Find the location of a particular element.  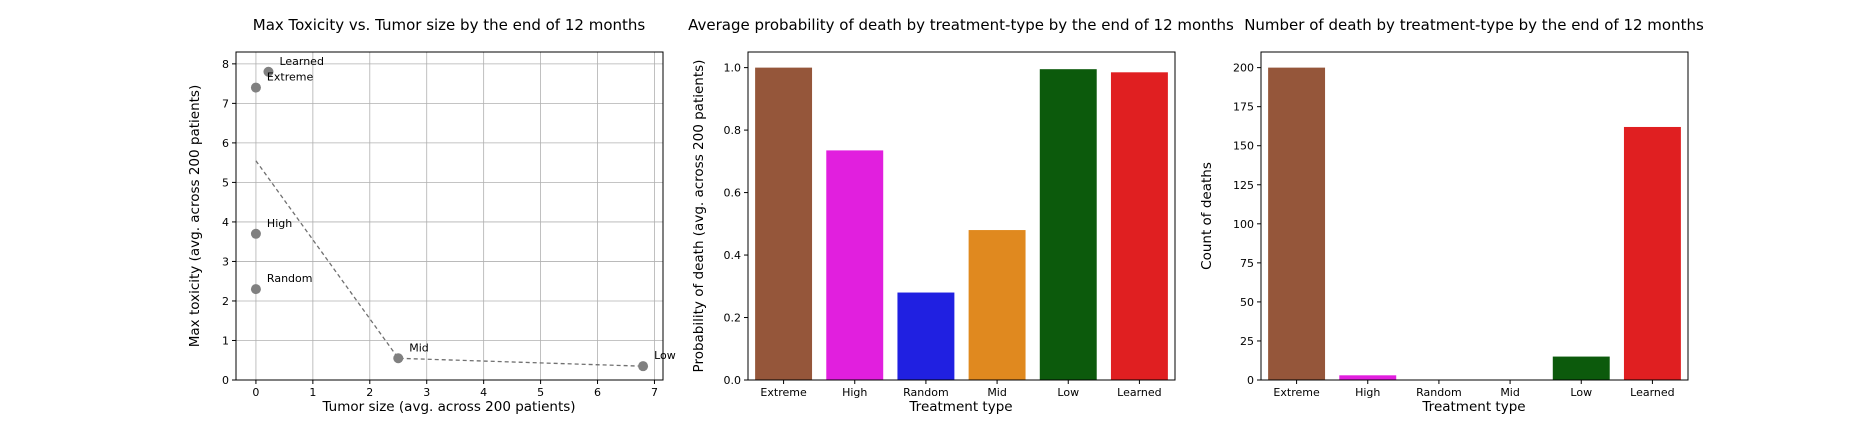

point-label-low: Low is located at coordinates (665, 355).